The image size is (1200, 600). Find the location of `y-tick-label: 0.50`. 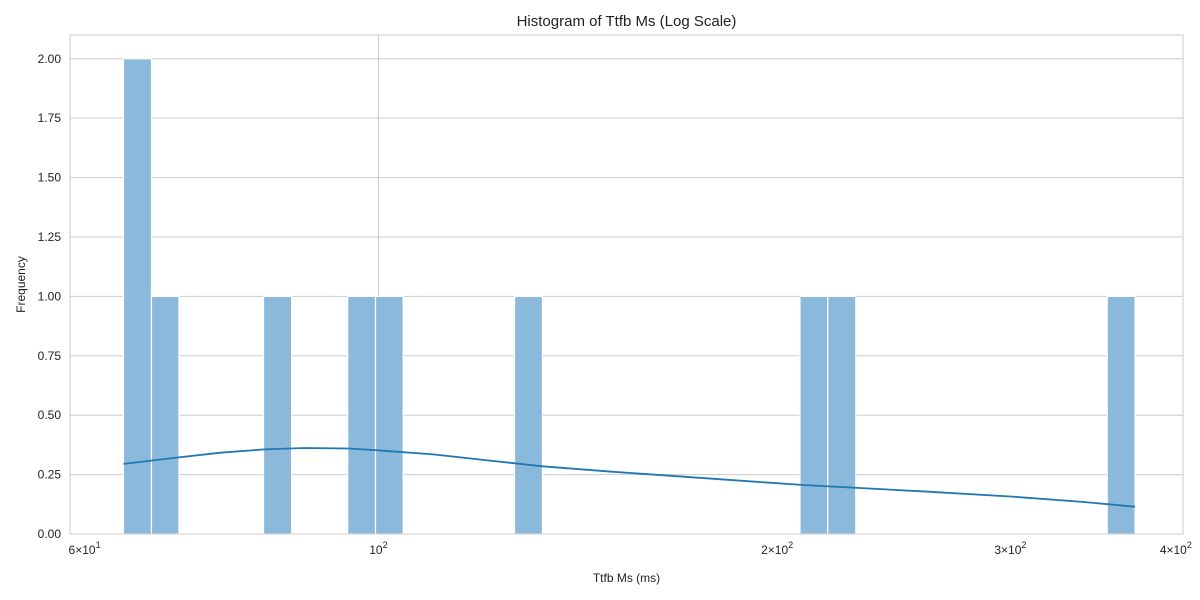

y-tick-label: 0.50 is located at coordinates (50, 415).